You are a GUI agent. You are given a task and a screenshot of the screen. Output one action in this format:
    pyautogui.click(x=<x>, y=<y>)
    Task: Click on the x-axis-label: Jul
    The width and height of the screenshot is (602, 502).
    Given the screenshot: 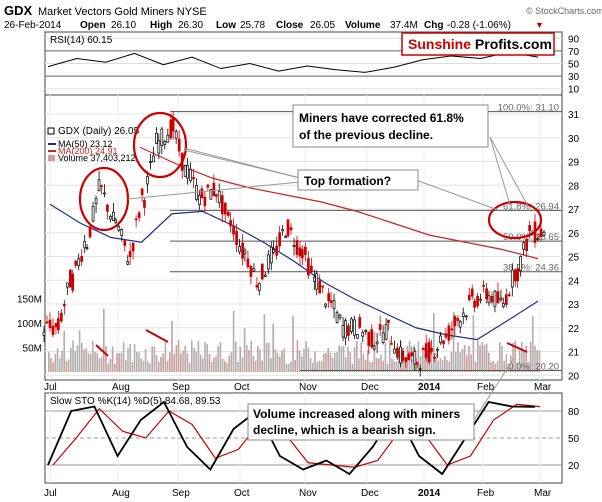 What is the action you would take?
    pyautogui.click(x=50, y=493)
    